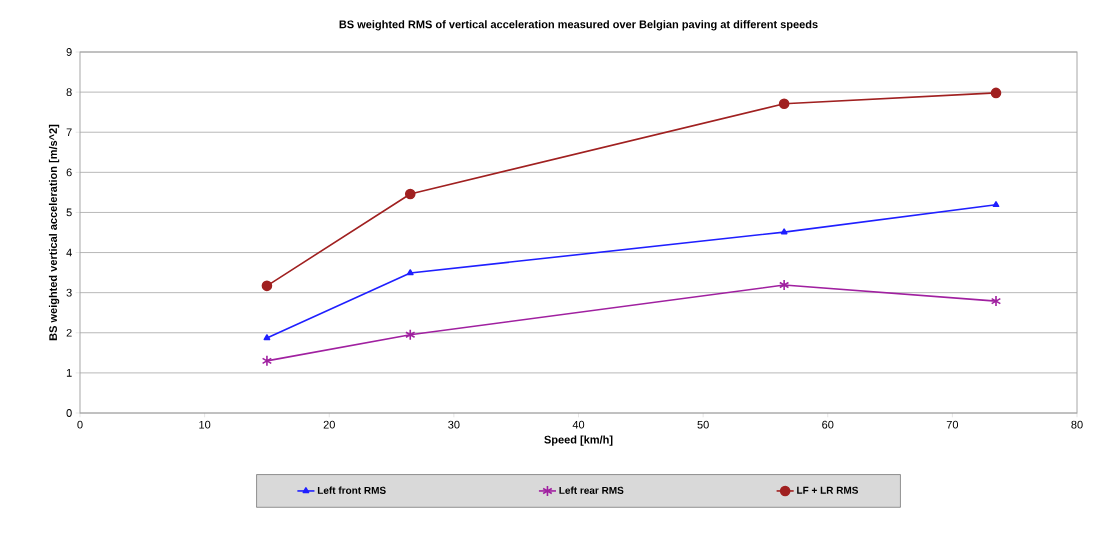 The image size is (1093, 544). What do you see at coordinates (69, 172) in the screenshot?
I see `y-tick-label: 6` at bounding box center [69, 172].